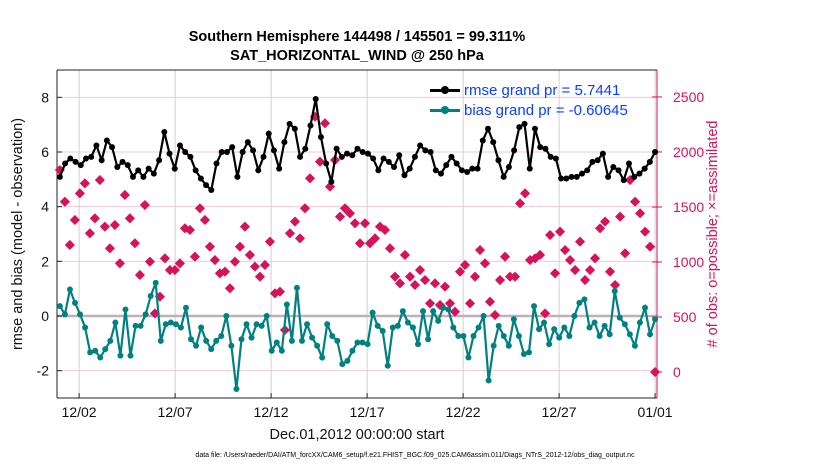 This screenshot has width=830, height=470. Describe the element at coordinates (45, 152) in the screenshot. I see `y-left-tick-label: 6` at that location.